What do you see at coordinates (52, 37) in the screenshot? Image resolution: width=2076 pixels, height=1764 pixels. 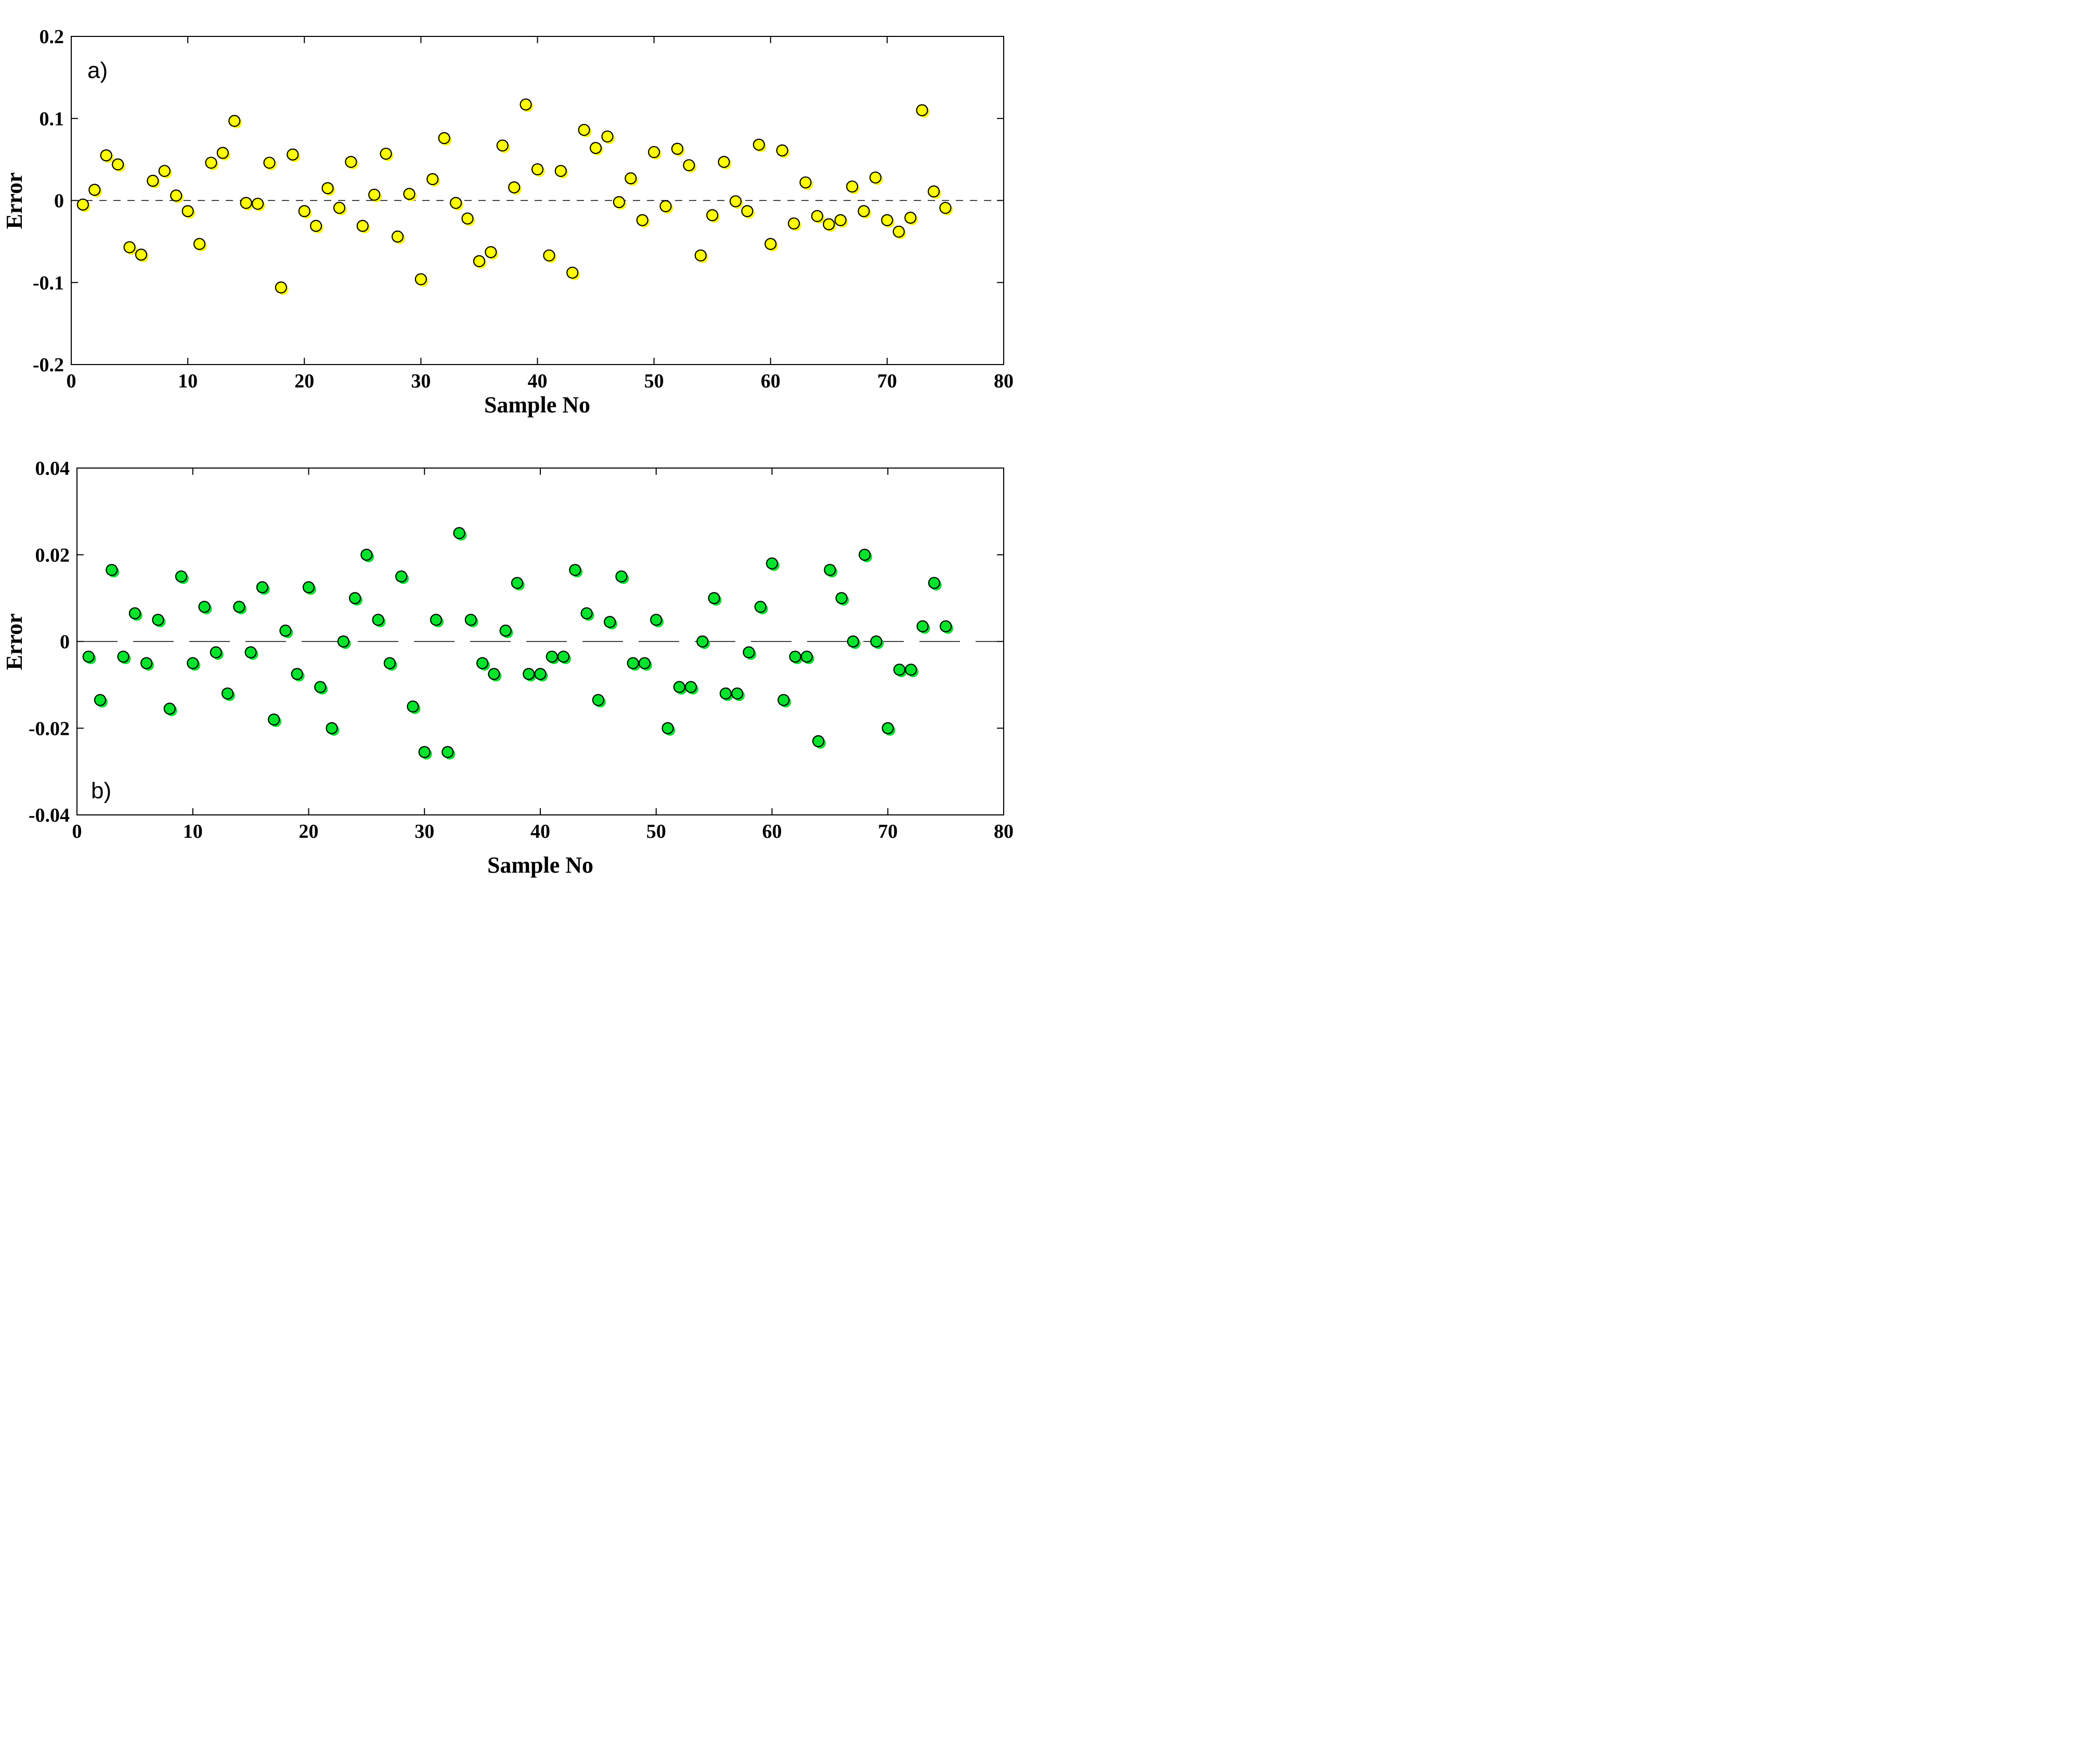 I see `y-tick-label: 0.2` at bounding box center [52, 37].